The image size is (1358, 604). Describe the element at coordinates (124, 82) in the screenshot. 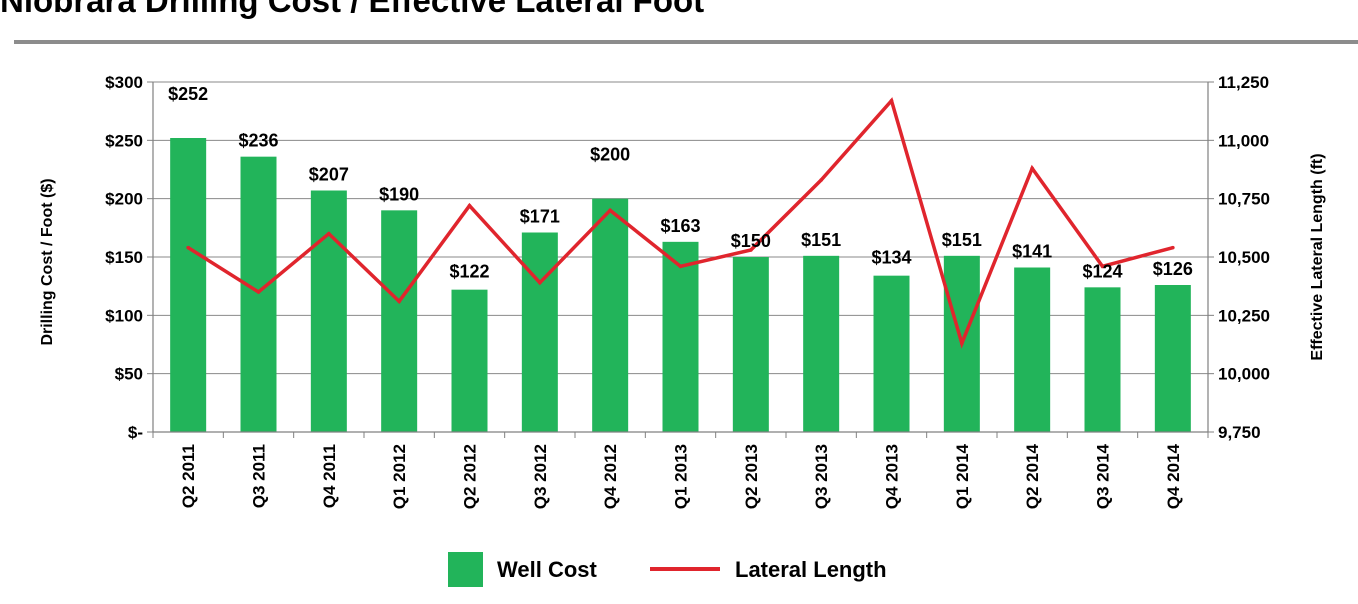

I see `y-tick-label: $300` at that location.